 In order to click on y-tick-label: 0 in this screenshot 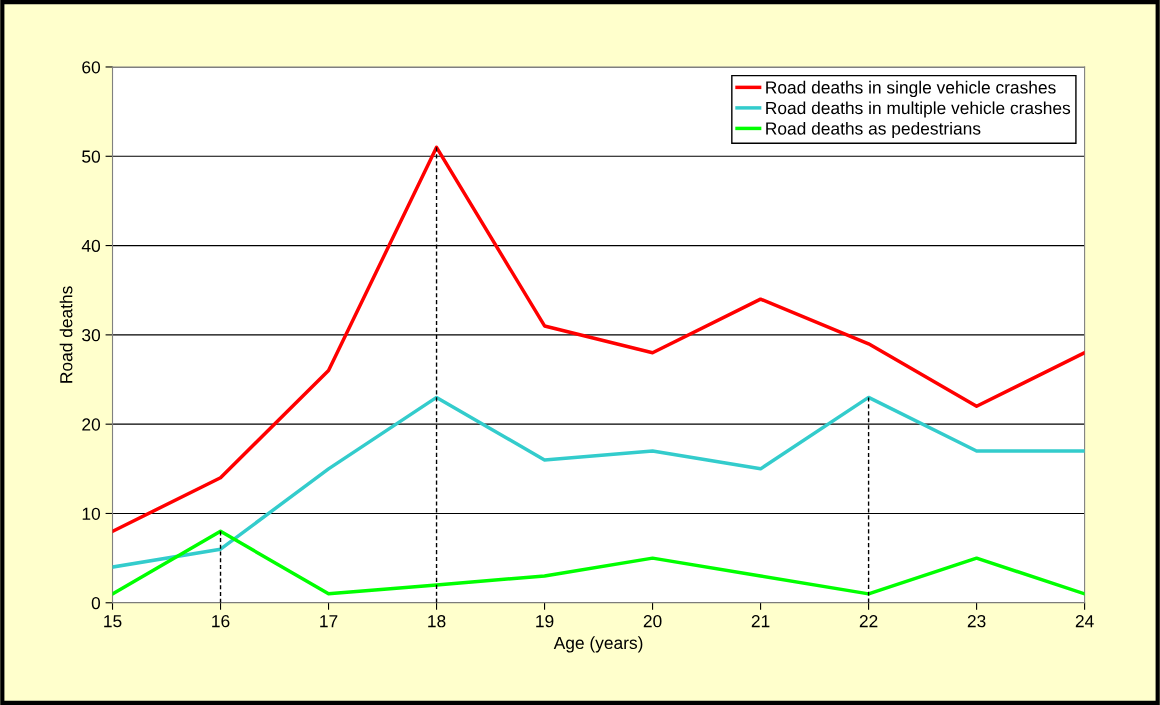, I will do `click(96, 603)`.